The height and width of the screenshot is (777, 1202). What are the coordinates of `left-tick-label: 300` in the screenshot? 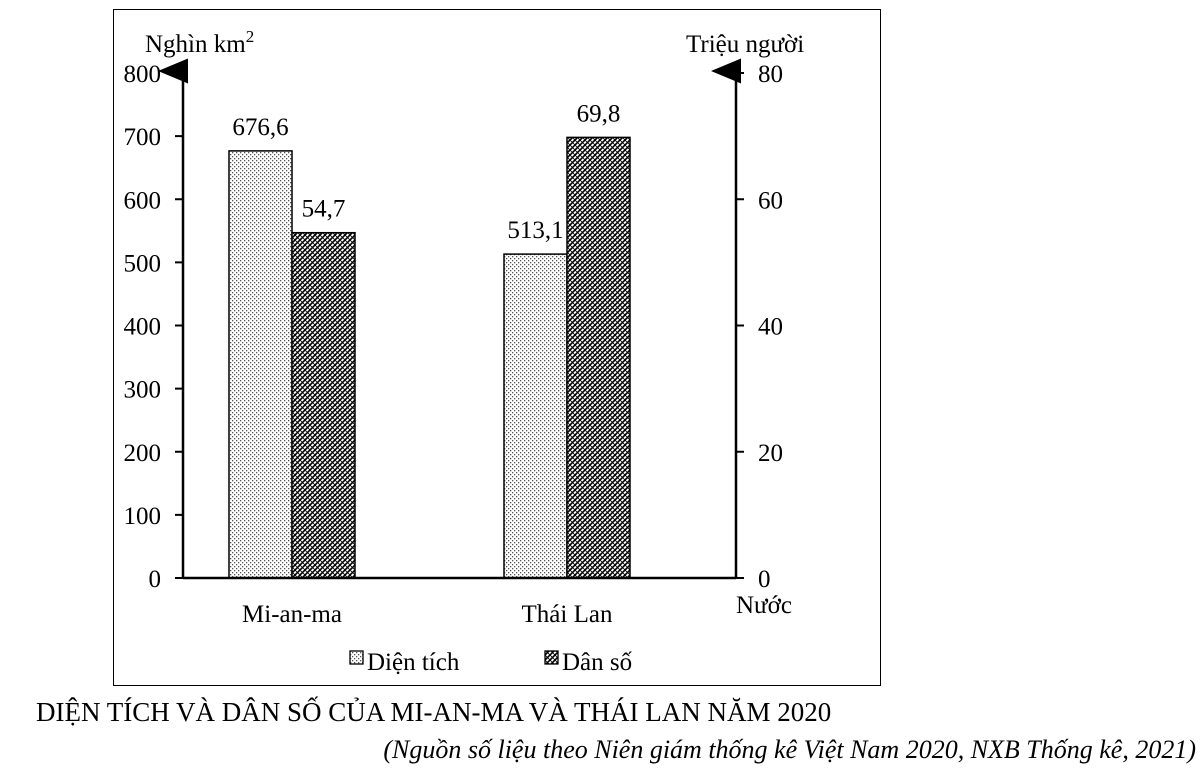 It's located at (143, 390).